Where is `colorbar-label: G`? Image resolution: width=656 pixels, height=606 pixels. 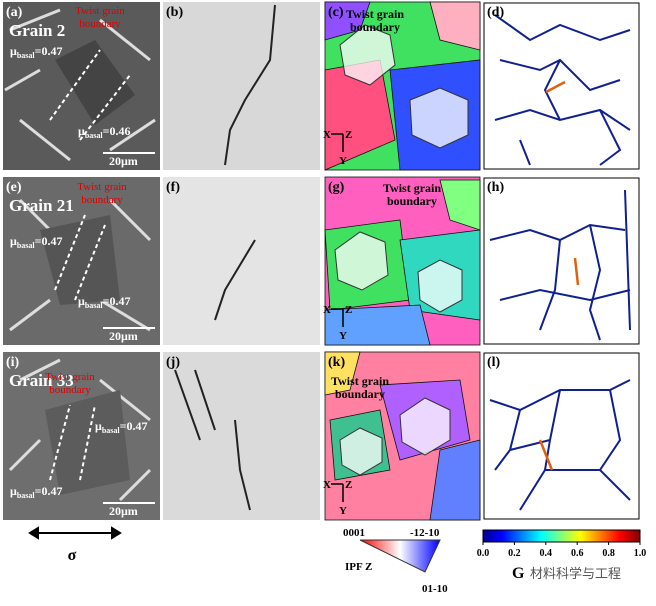
colorbar-label: G is located at coordinates (518, 573).